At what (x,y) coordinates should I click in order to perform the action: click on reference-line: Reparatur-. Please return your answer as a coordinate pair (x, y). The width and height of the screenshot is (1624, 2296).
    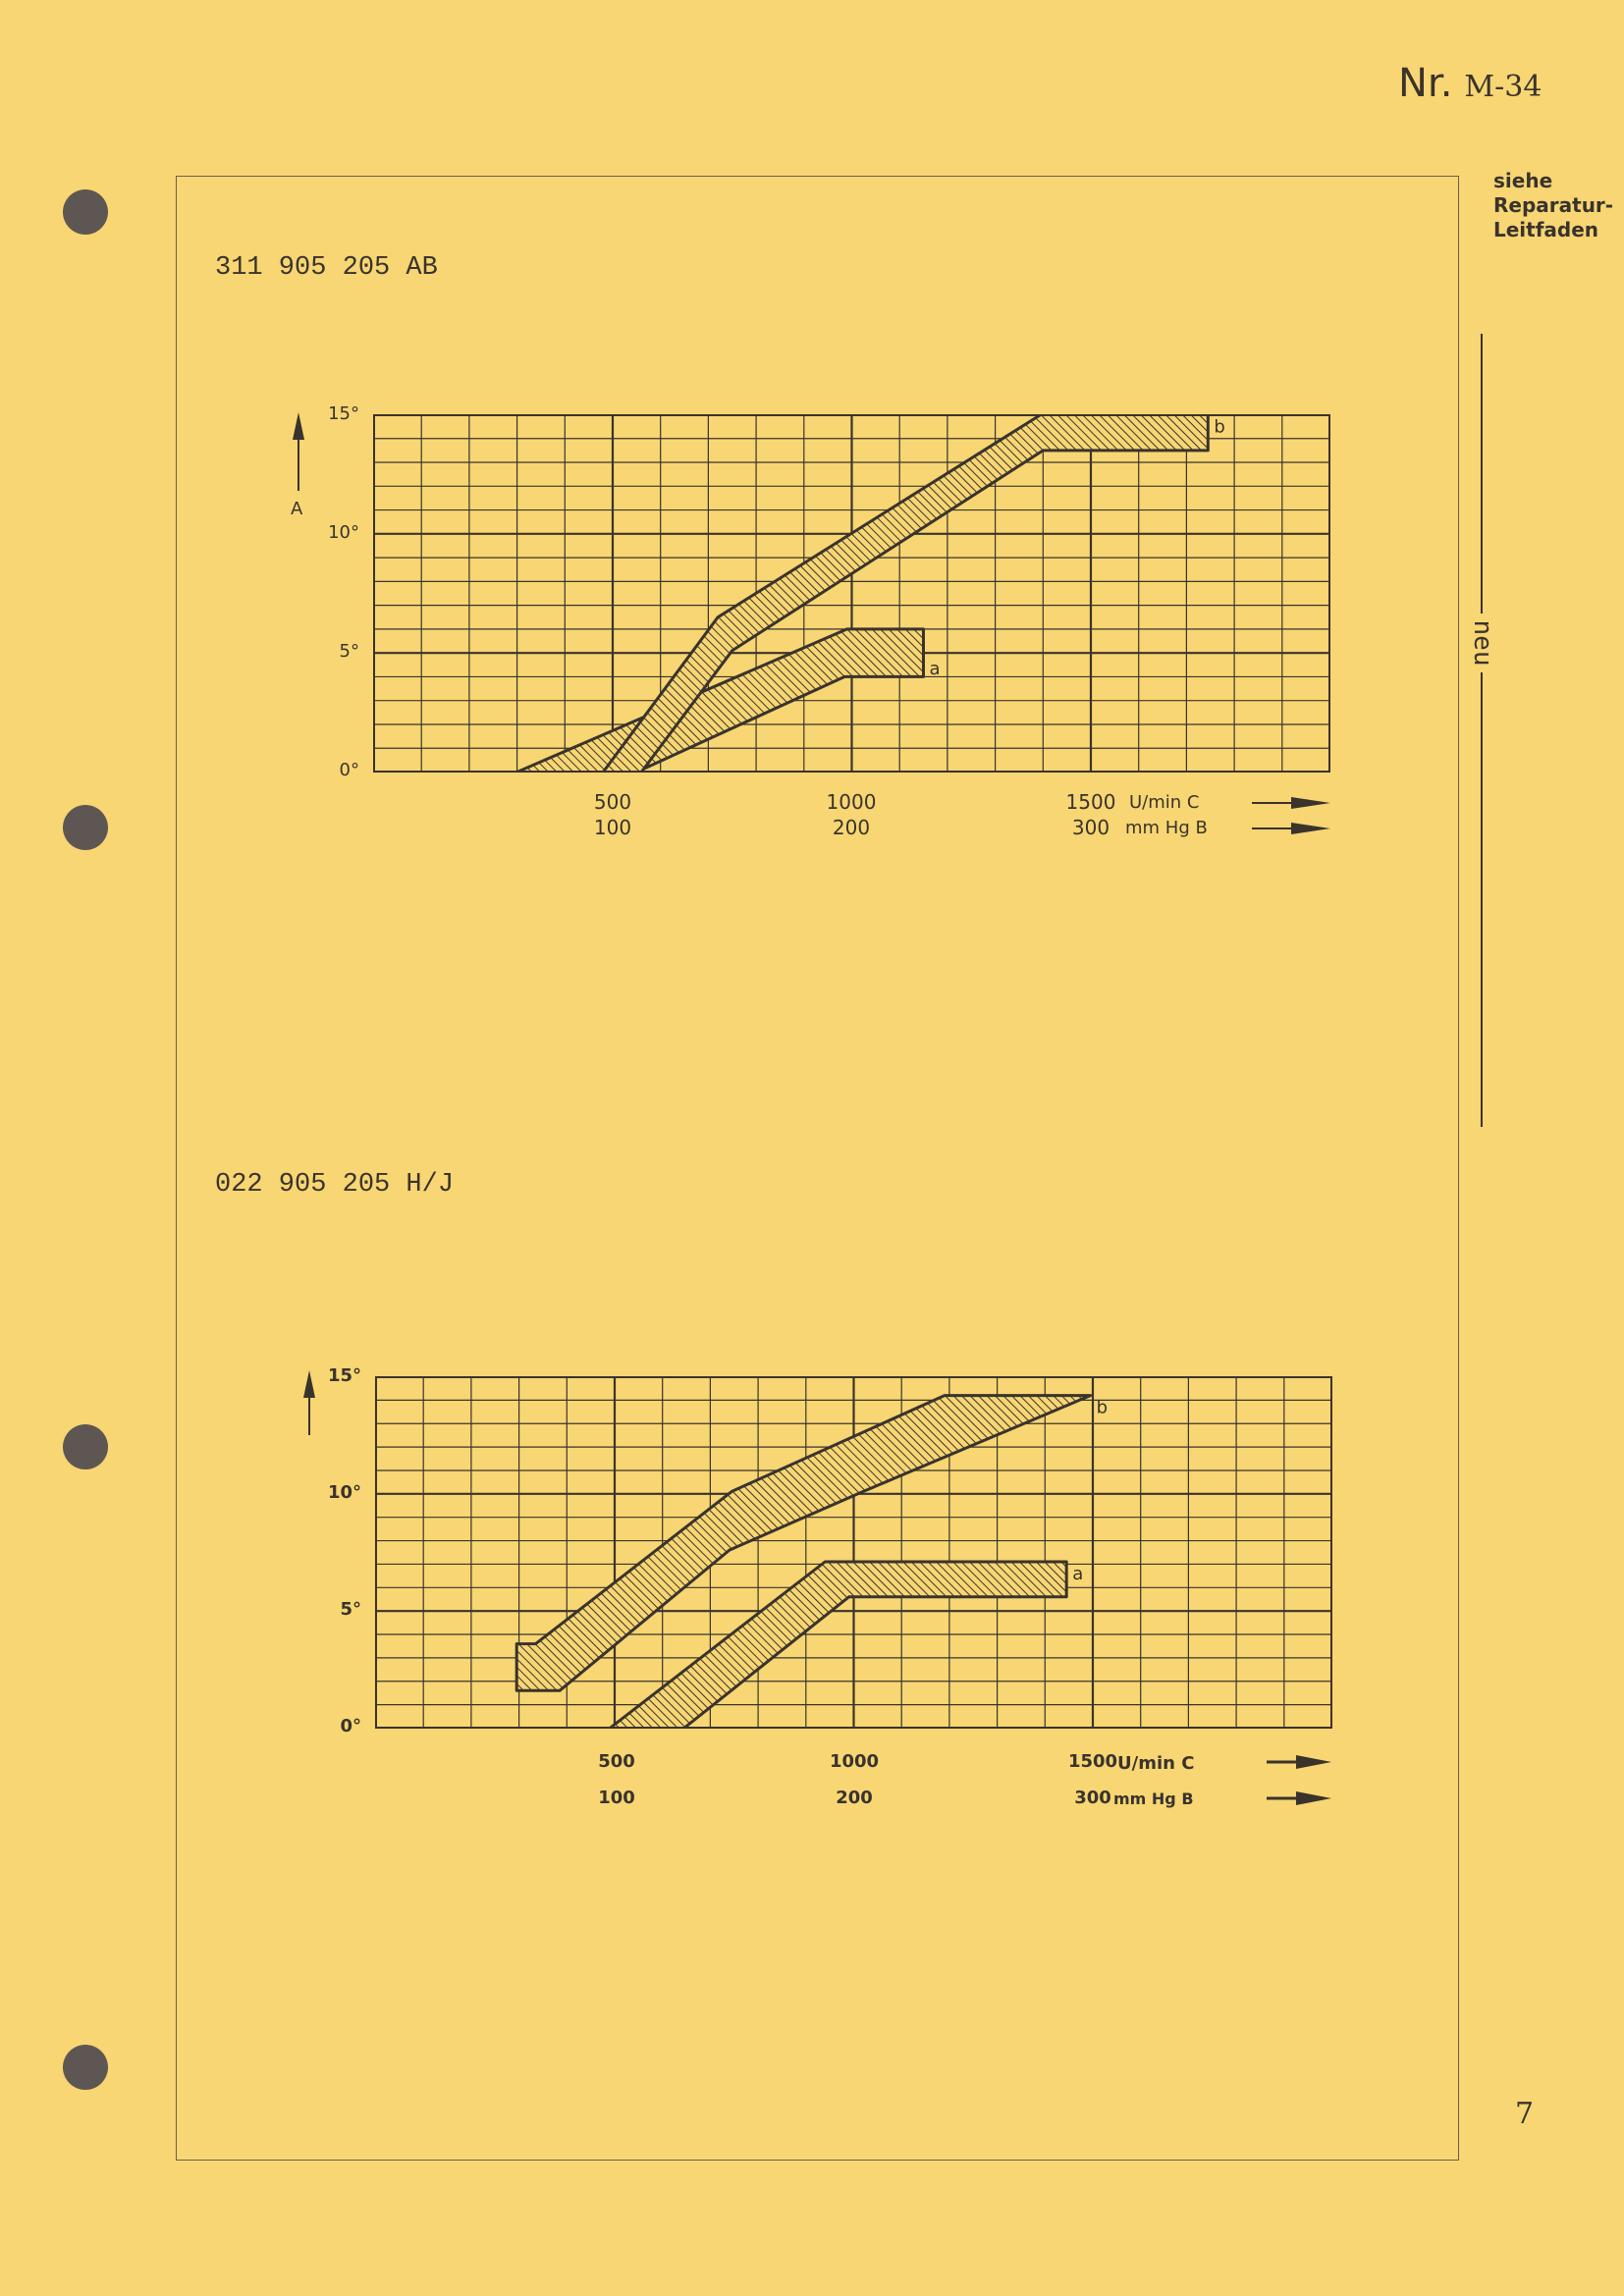
    Looking at the image, I should click on (1553, 205).